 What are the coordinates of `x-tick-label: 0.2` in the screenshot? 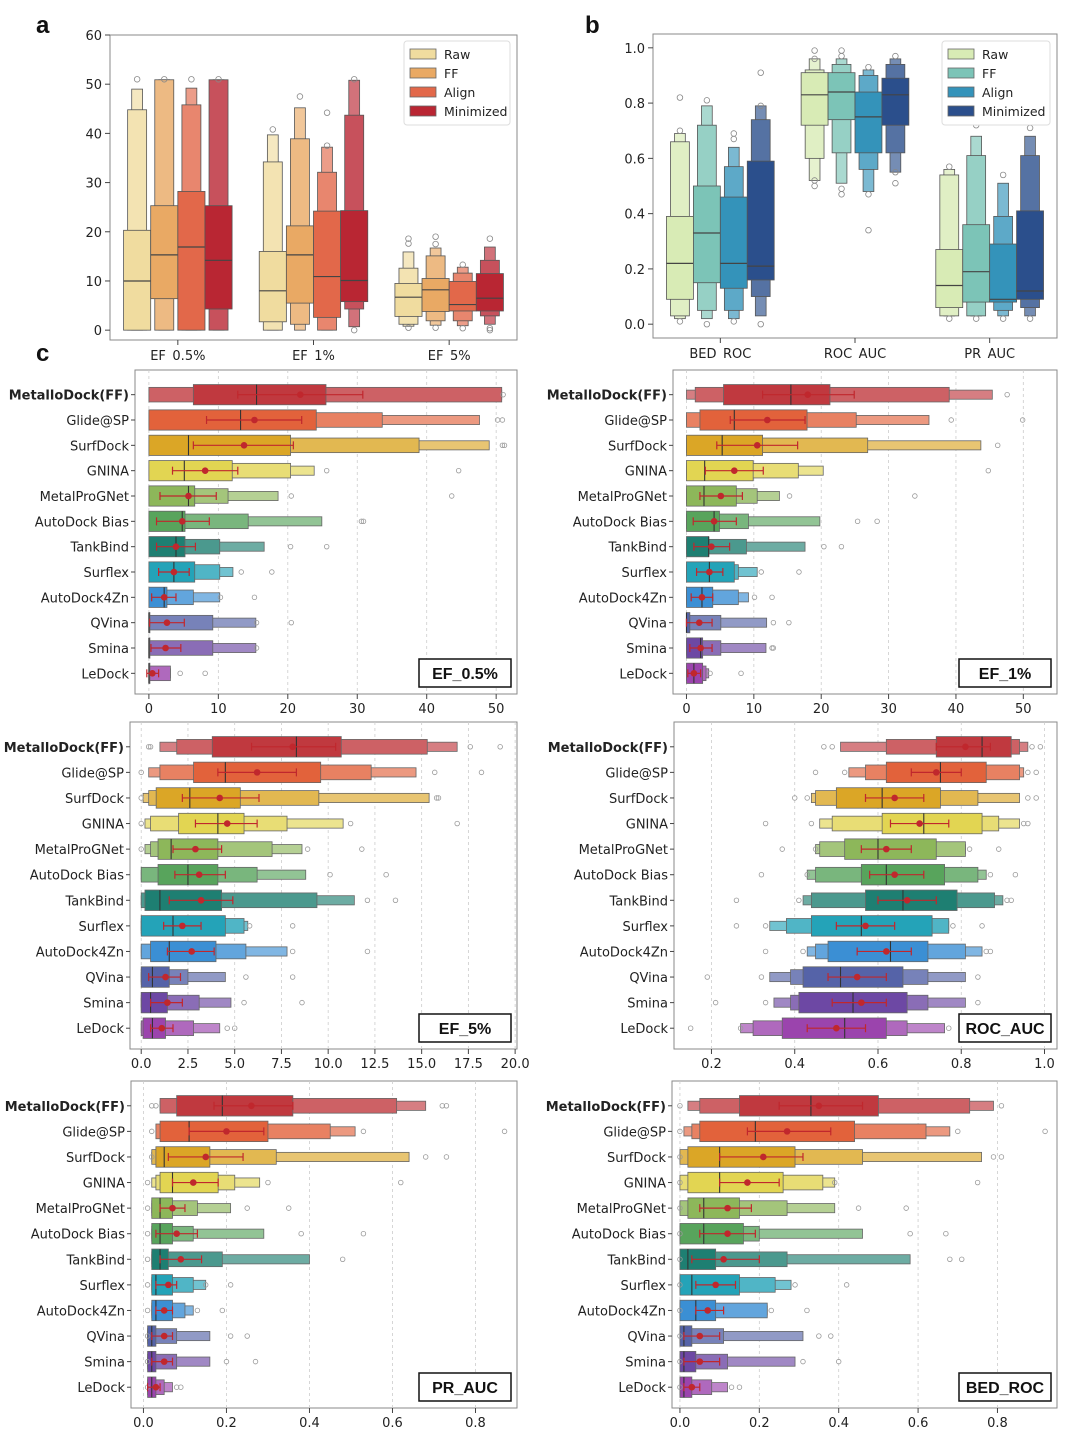 It's located at (711, 1064).